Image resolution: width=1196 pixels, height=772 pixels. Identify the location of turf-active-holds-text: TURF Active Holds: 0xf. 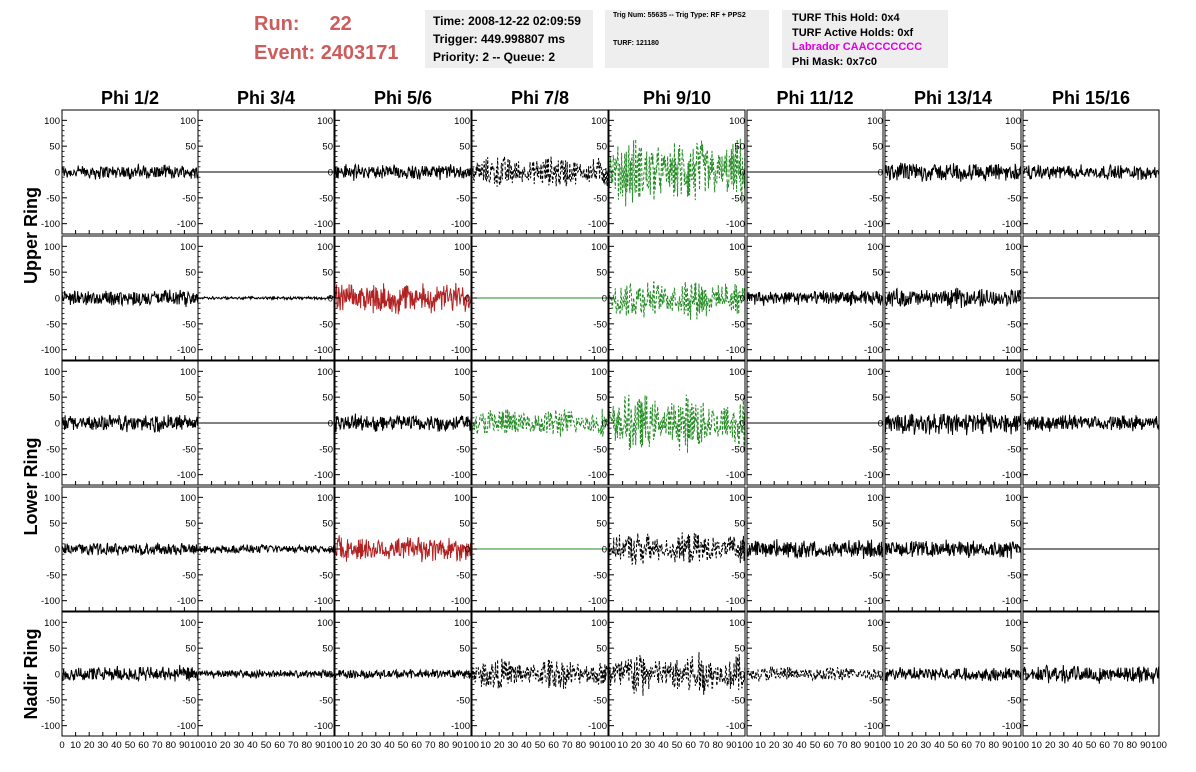
(853, 32).